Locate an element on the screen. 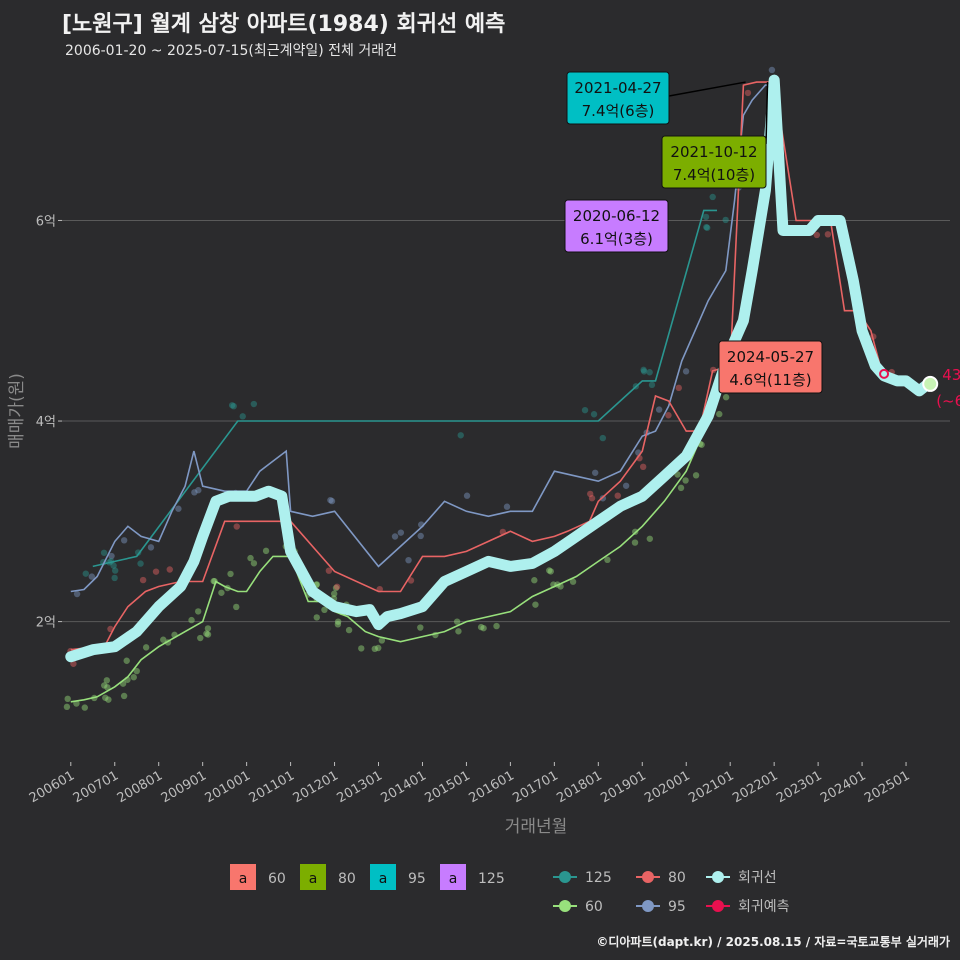 The width and height of the screenshot is (960, 960). chart-subtitle: 2006-01-20 ~ 2025-07-15(최근계약일) 전체 거래건 is located at coordinates (231, 51).